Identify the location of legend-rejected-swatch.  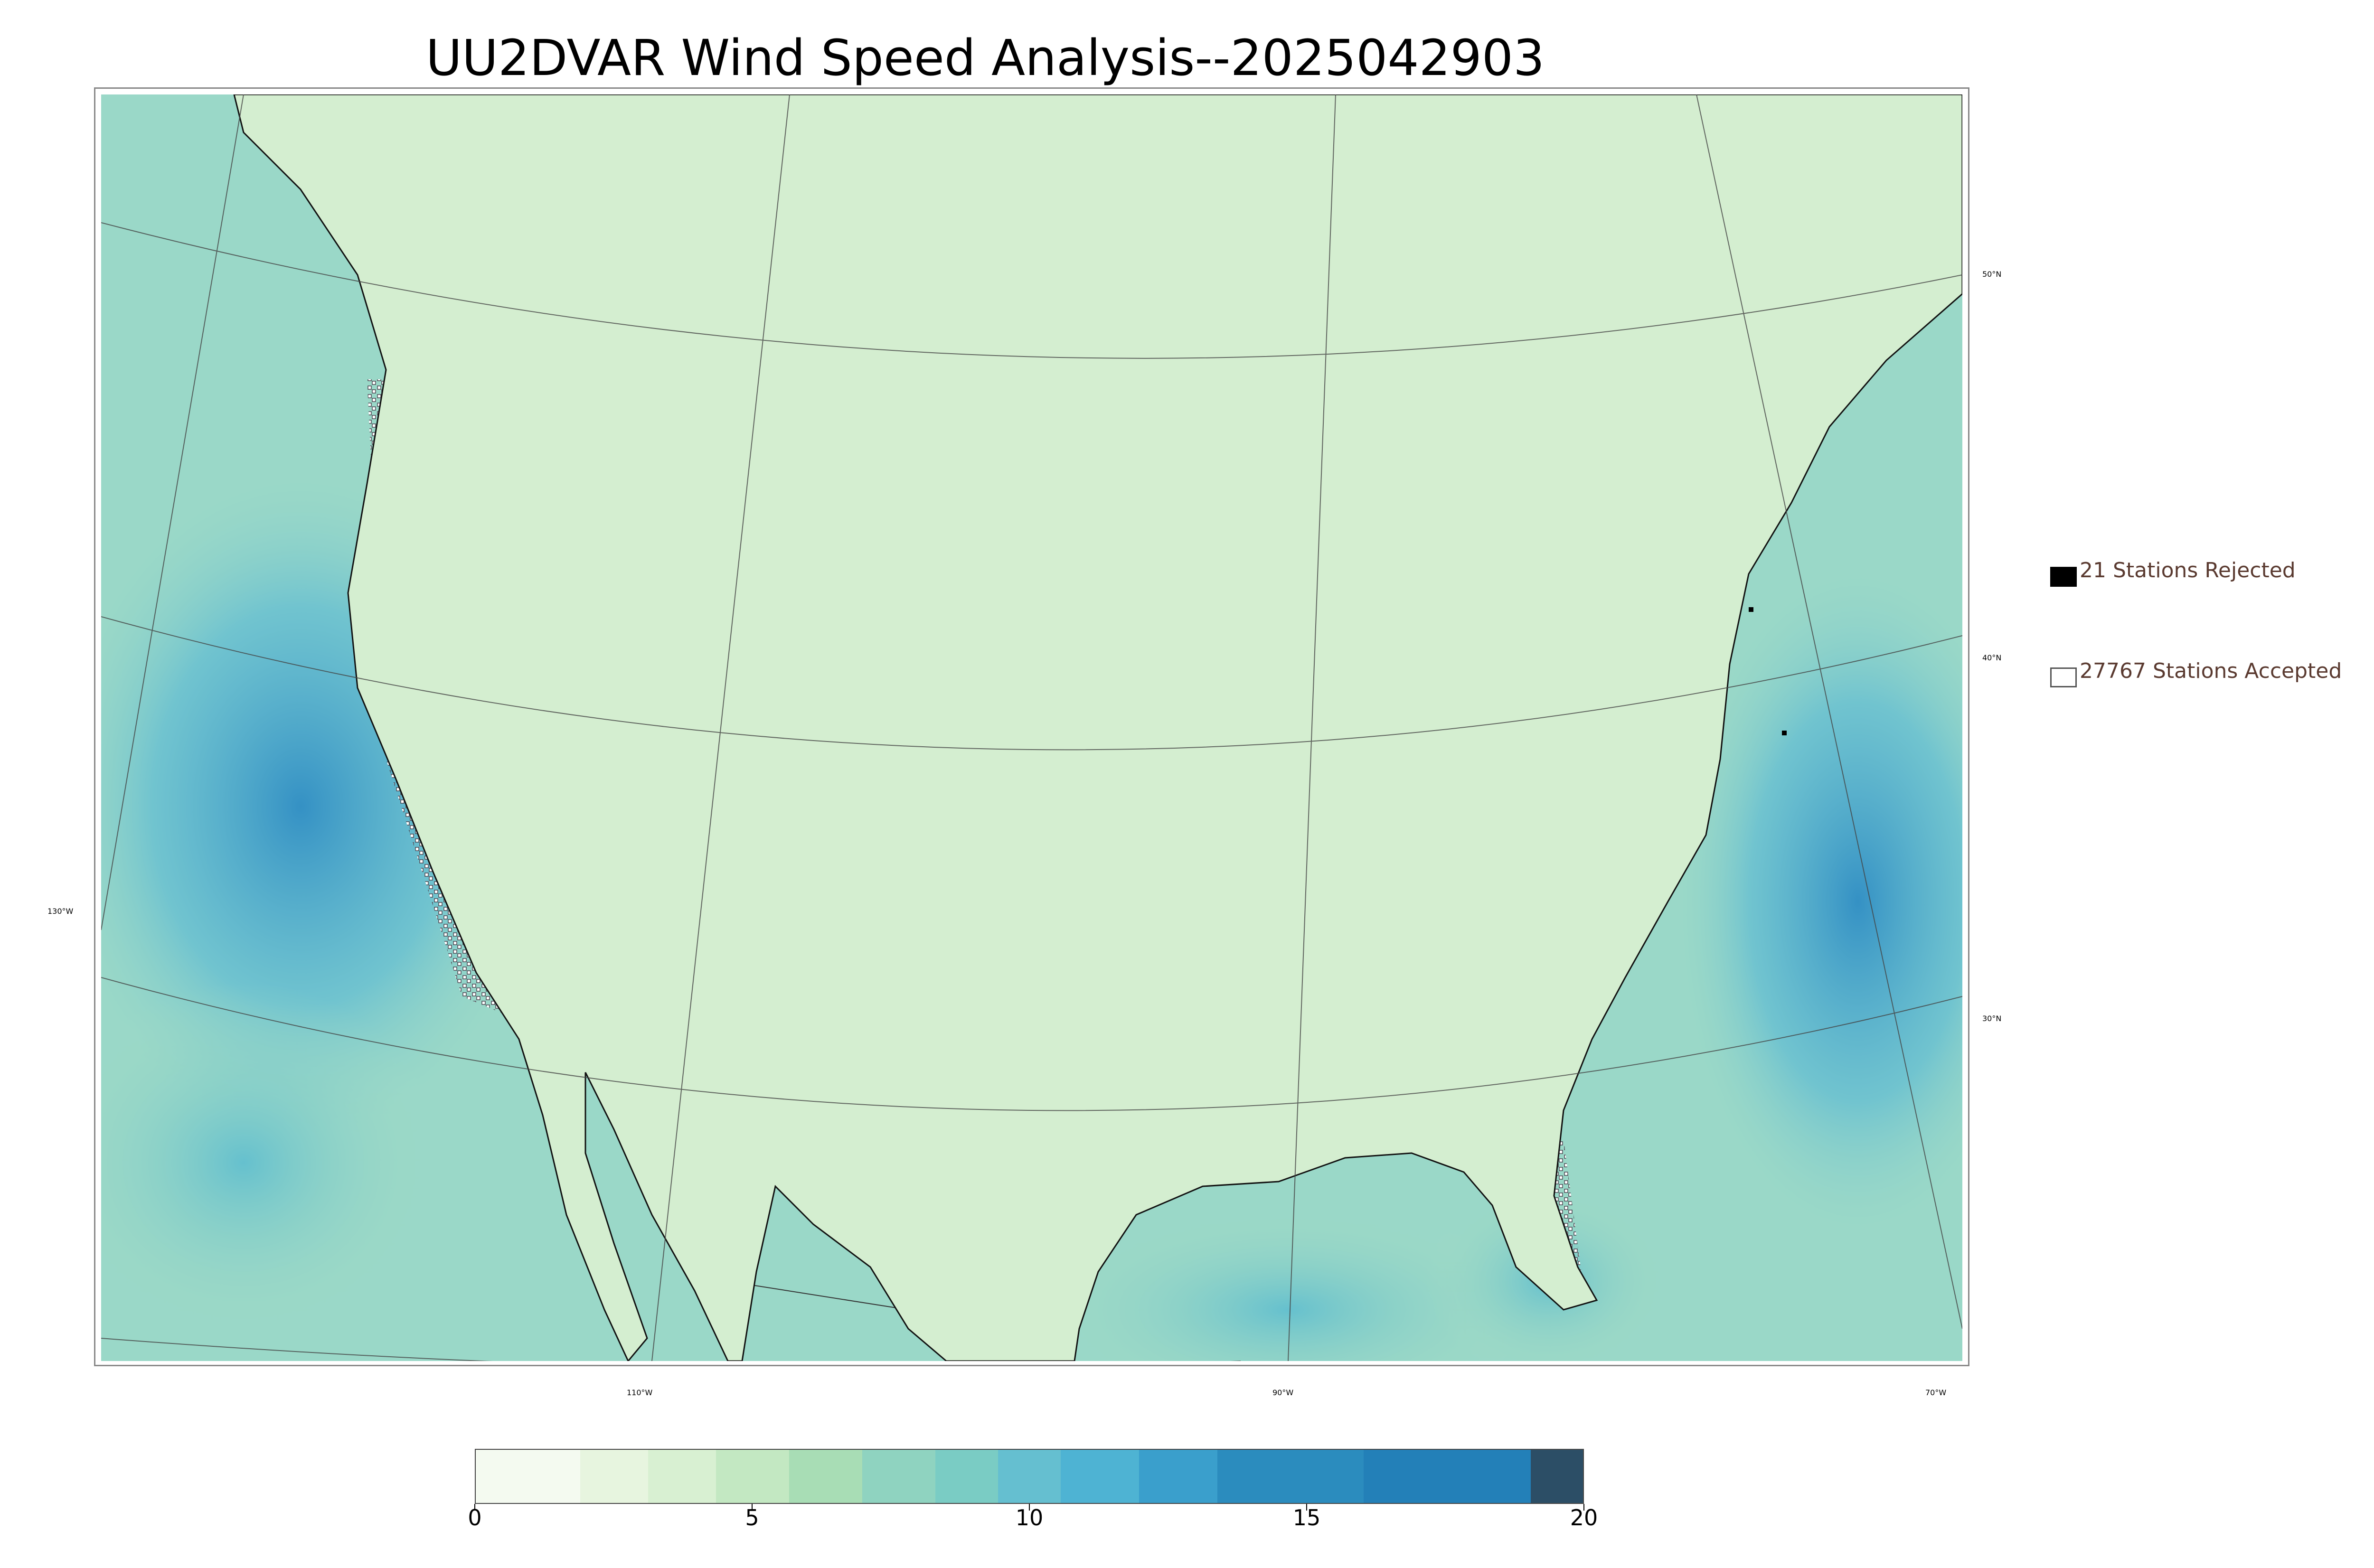
(2063, 577).